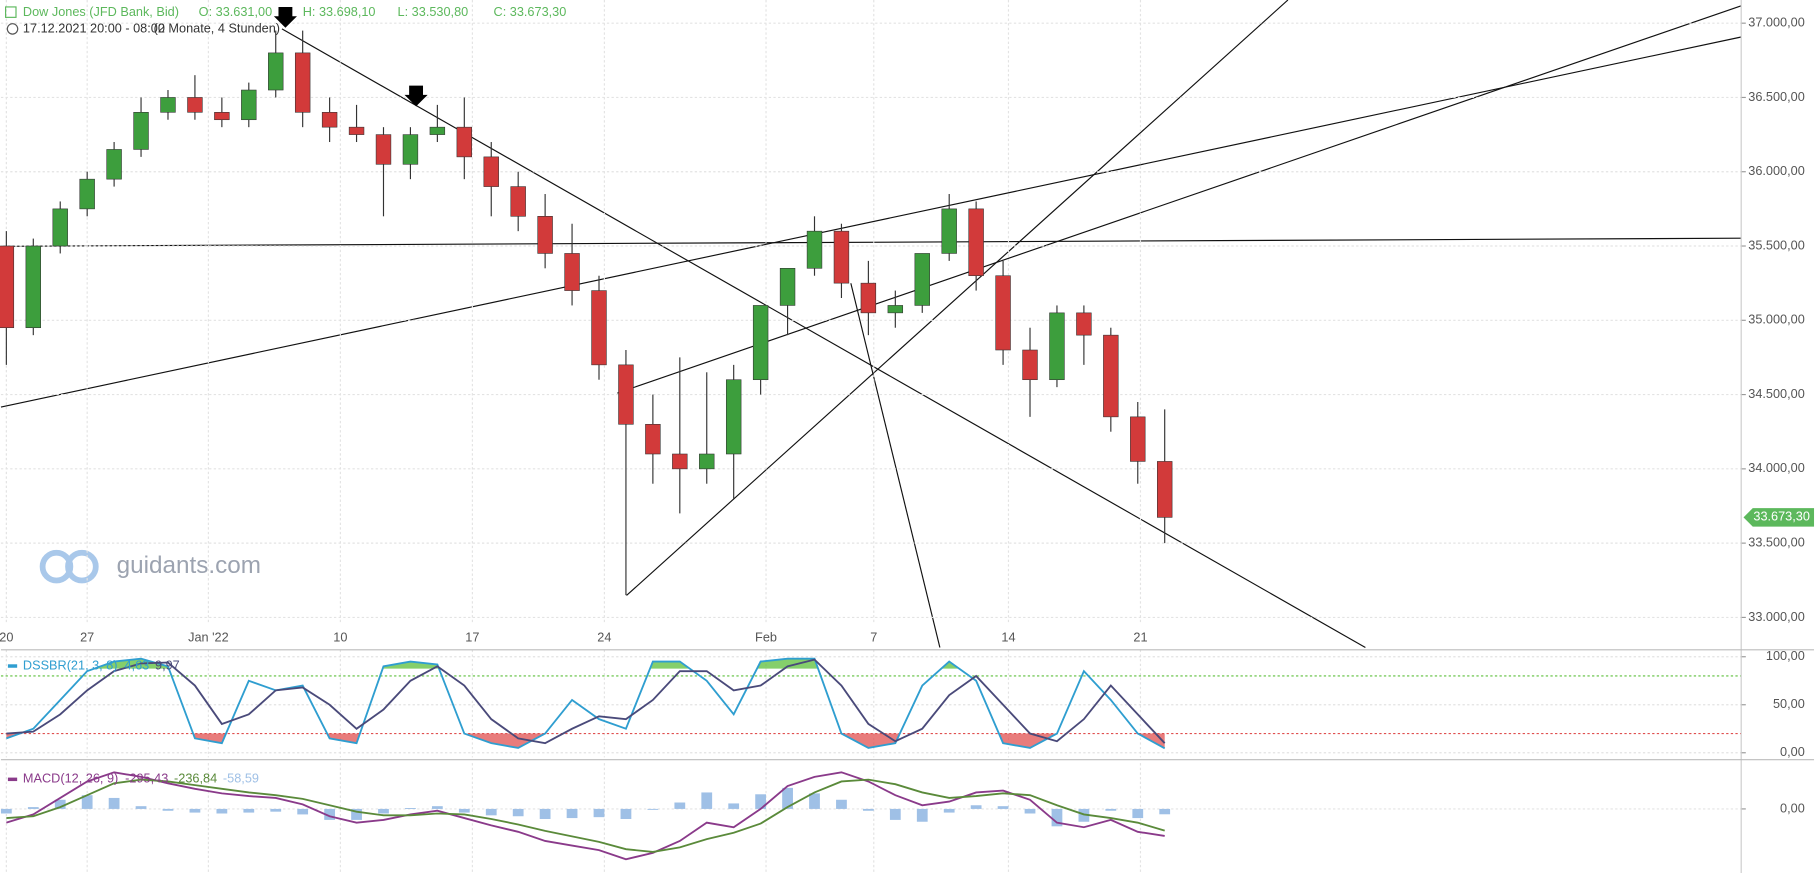  Describe the element at coordinates (1776, 96) in the screenshot. I see `y-tick-label: 36.500,00` at that location.